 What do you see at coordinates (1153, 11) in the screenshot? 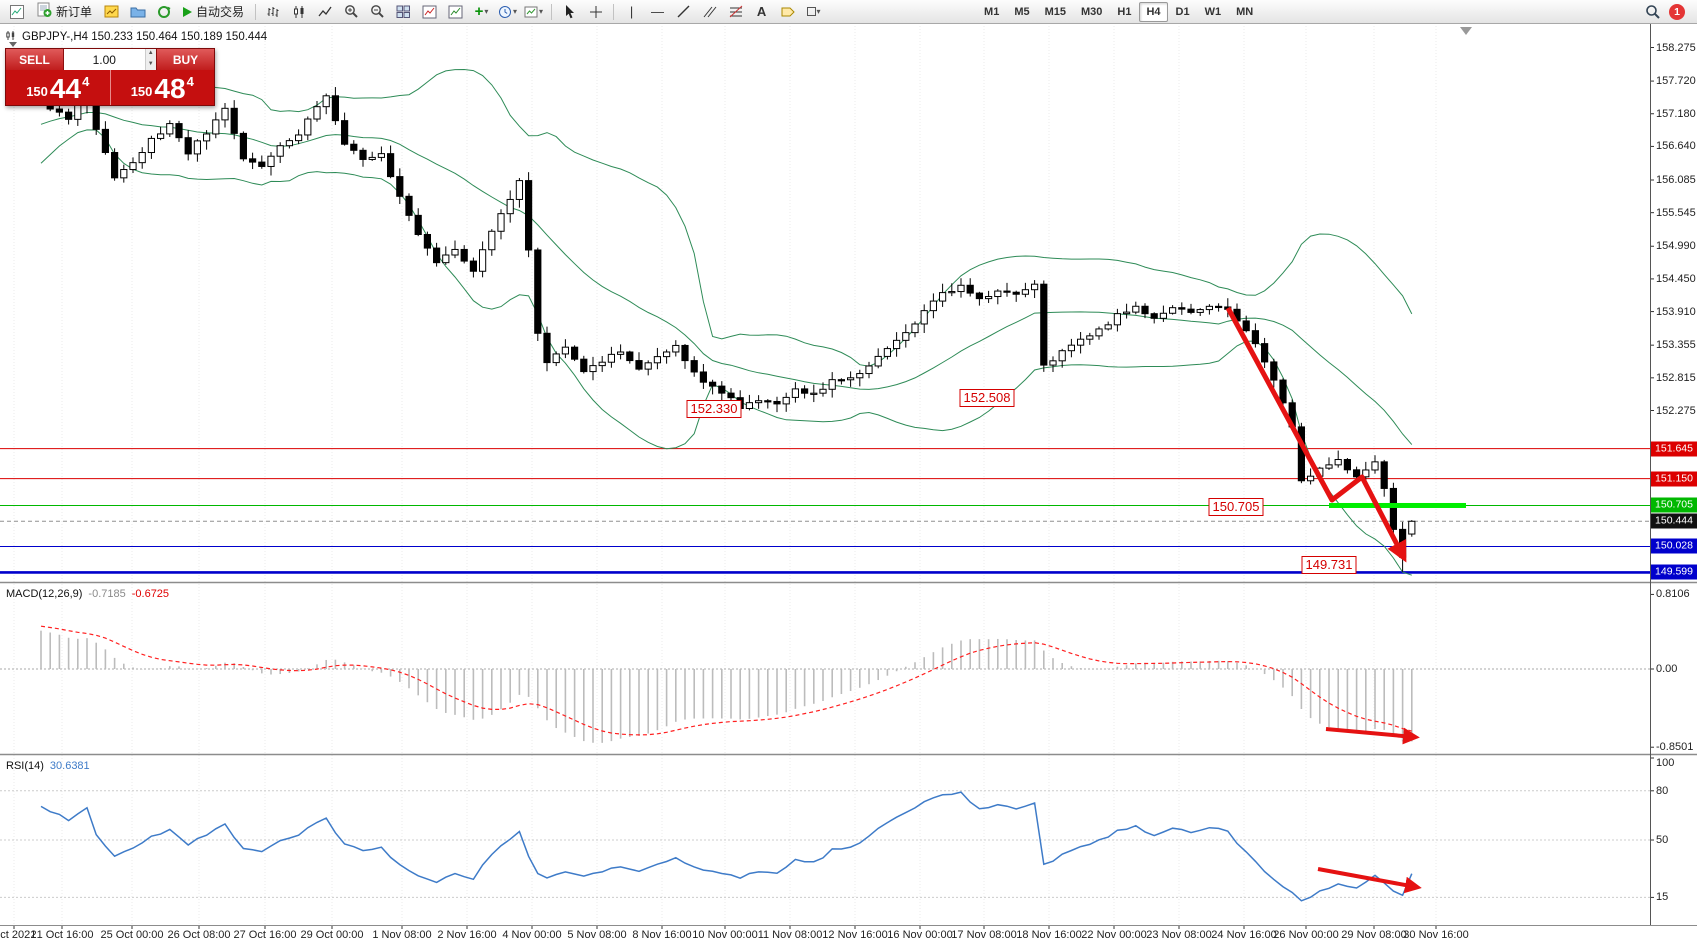
I see `timeframe-h4: H4` at bounding box center [1153, 11].